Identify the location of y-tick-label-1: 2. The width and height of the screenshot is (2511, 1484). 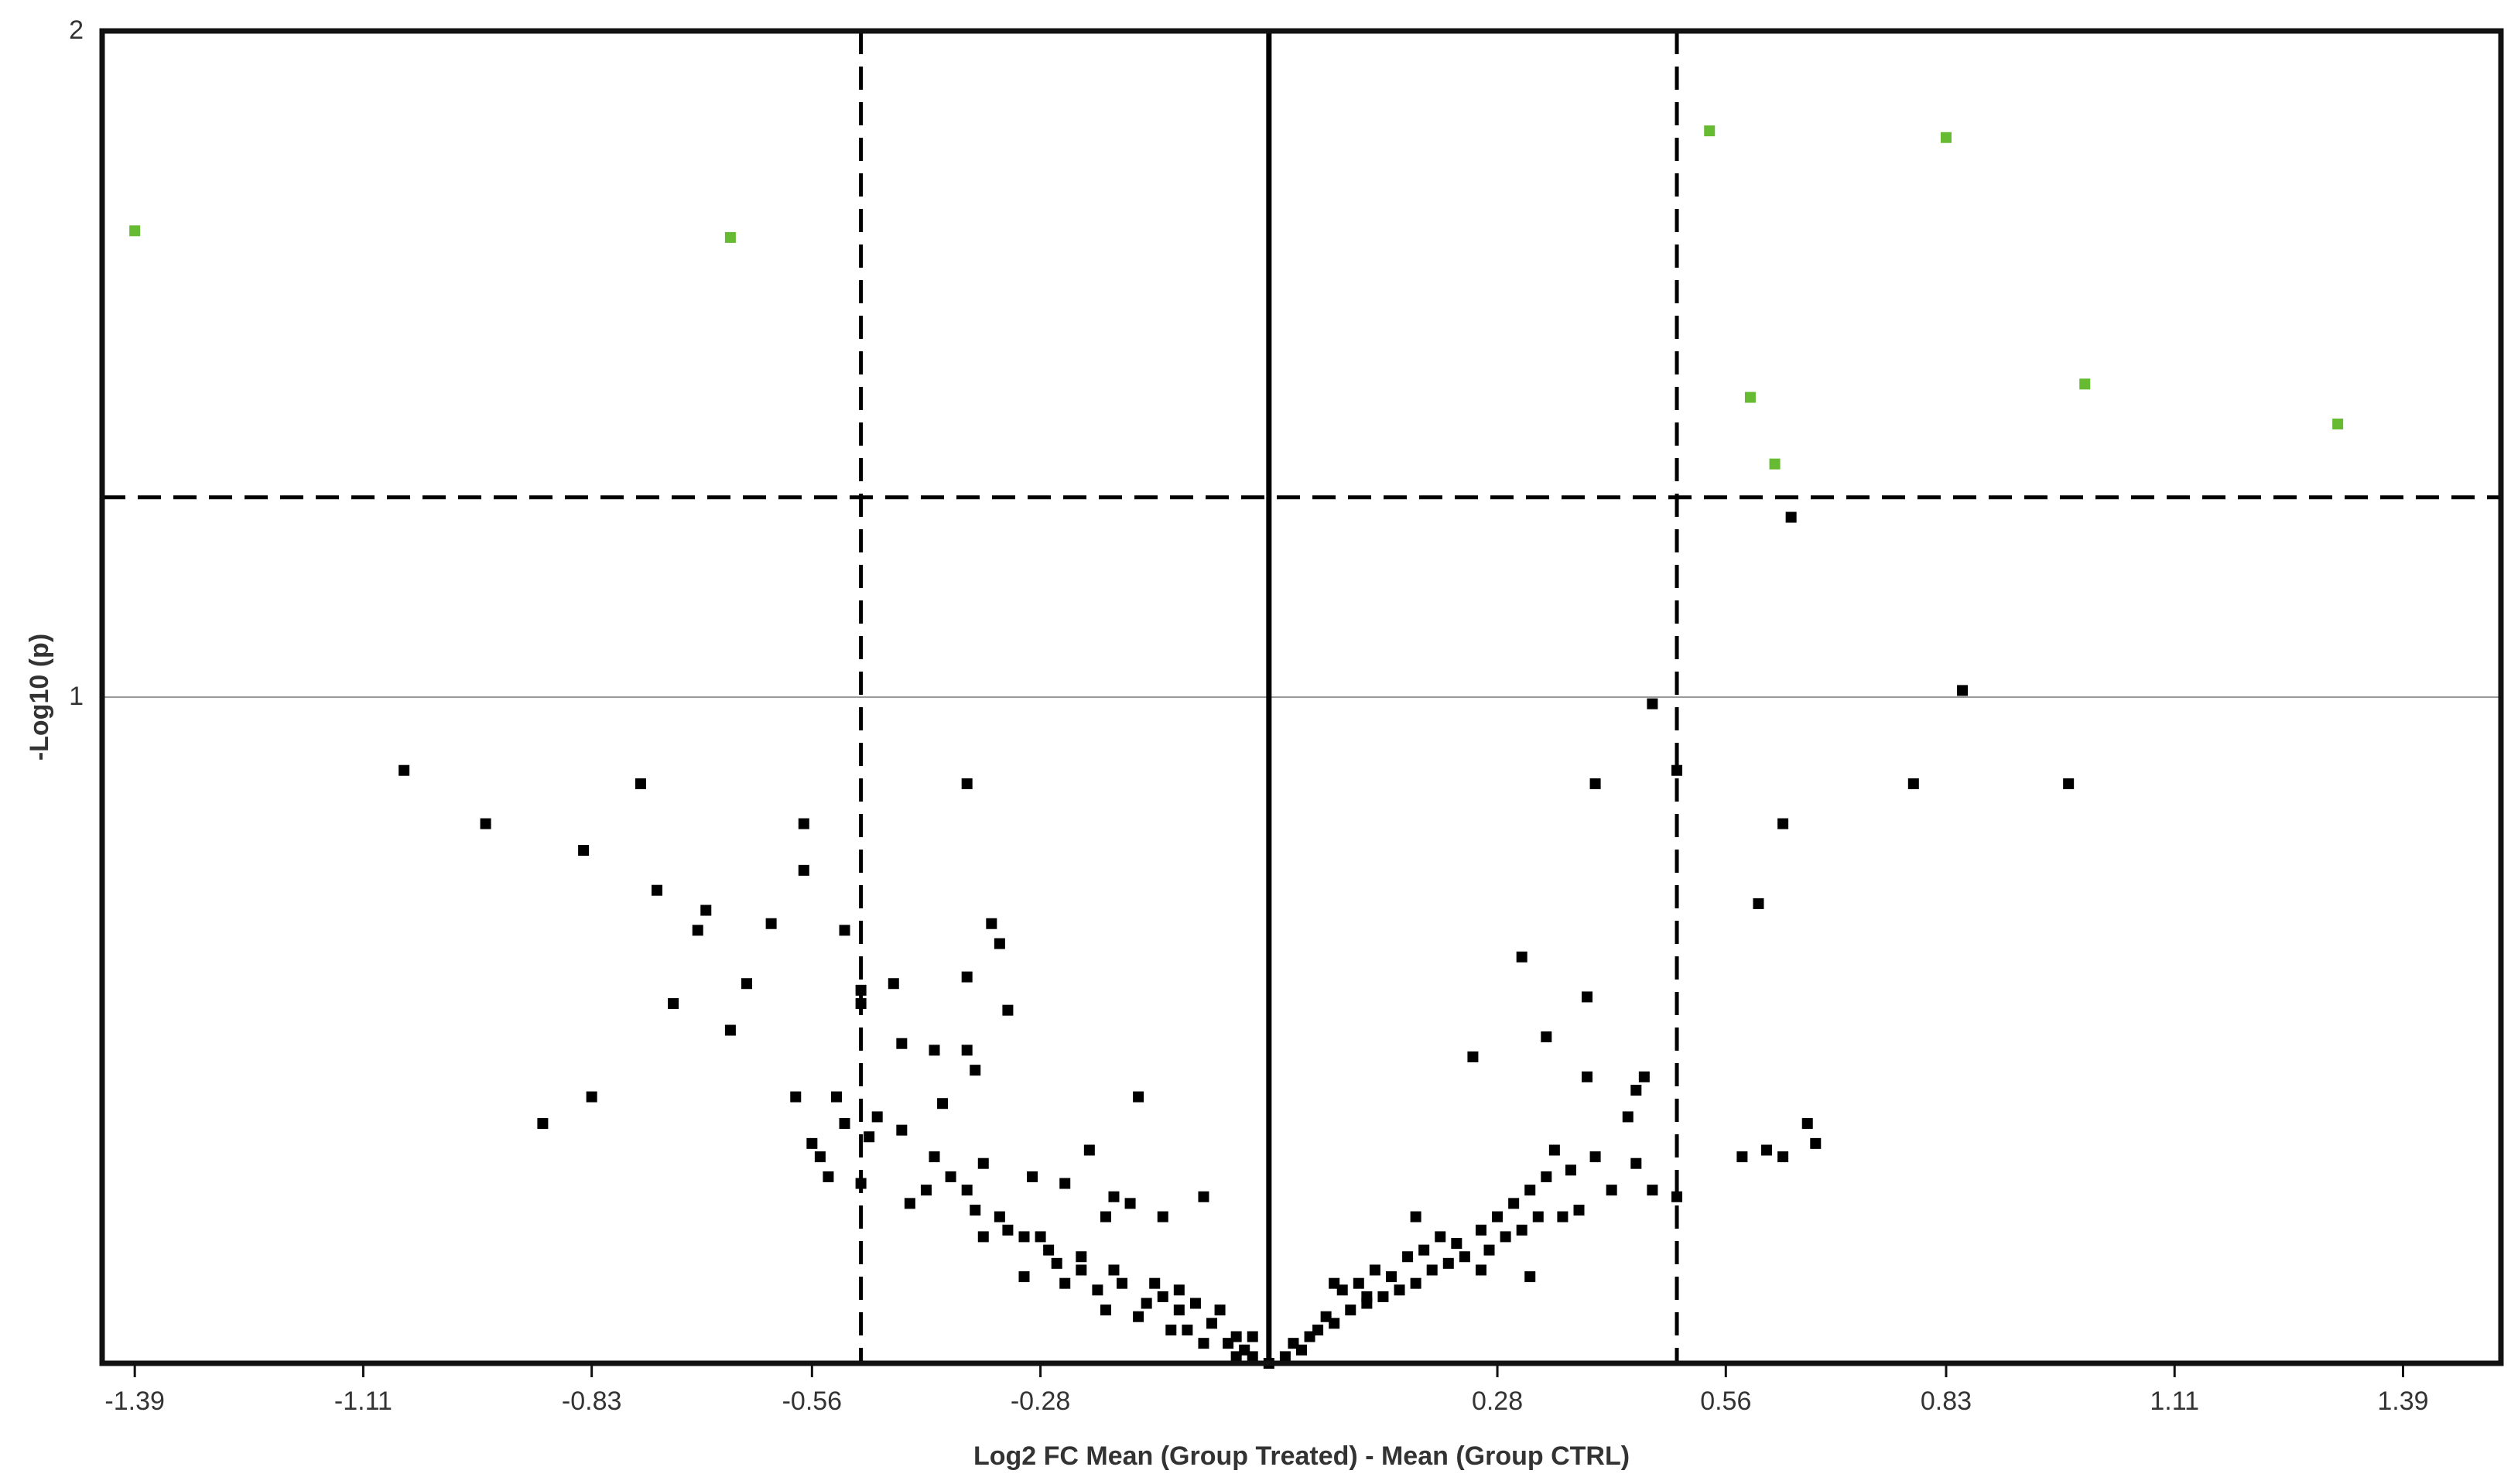
(76, 30).